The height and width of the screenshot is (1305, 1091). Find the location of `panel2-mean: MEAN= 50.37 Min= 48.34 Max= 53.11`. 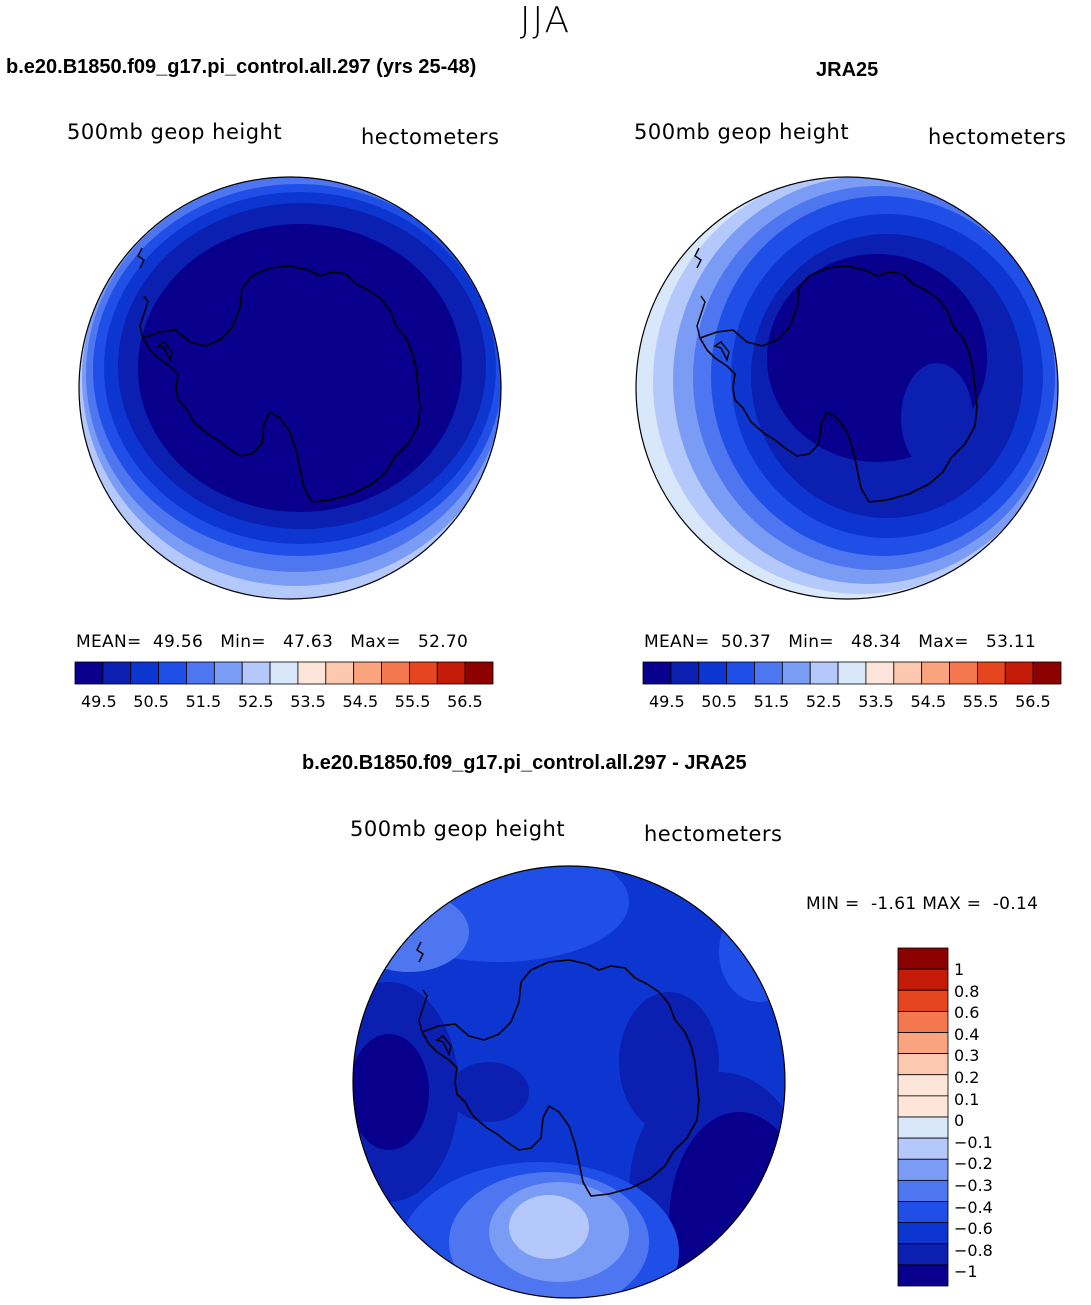

panel2-mean: MEAN= 50.37 Min= 48.34 Max= 53.11 is located at coordinates (840, 642).